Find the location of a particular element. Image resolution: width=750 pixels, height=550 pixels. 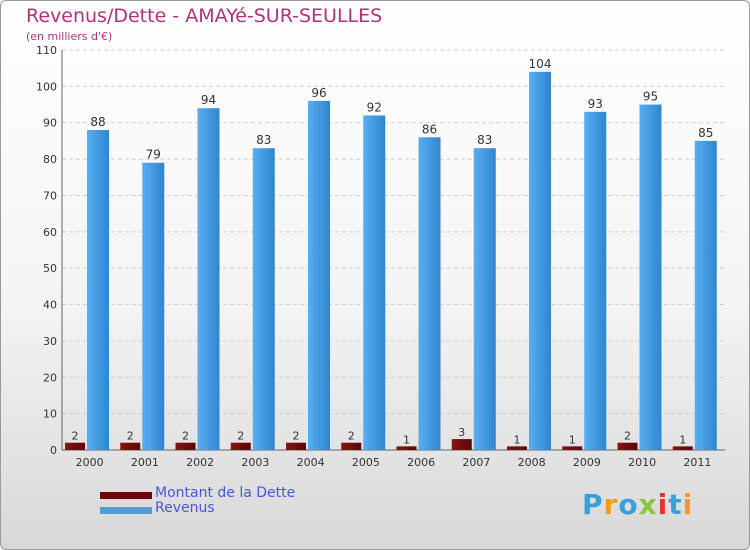

bar-dette-2000 is located at coordinates (75, 446).